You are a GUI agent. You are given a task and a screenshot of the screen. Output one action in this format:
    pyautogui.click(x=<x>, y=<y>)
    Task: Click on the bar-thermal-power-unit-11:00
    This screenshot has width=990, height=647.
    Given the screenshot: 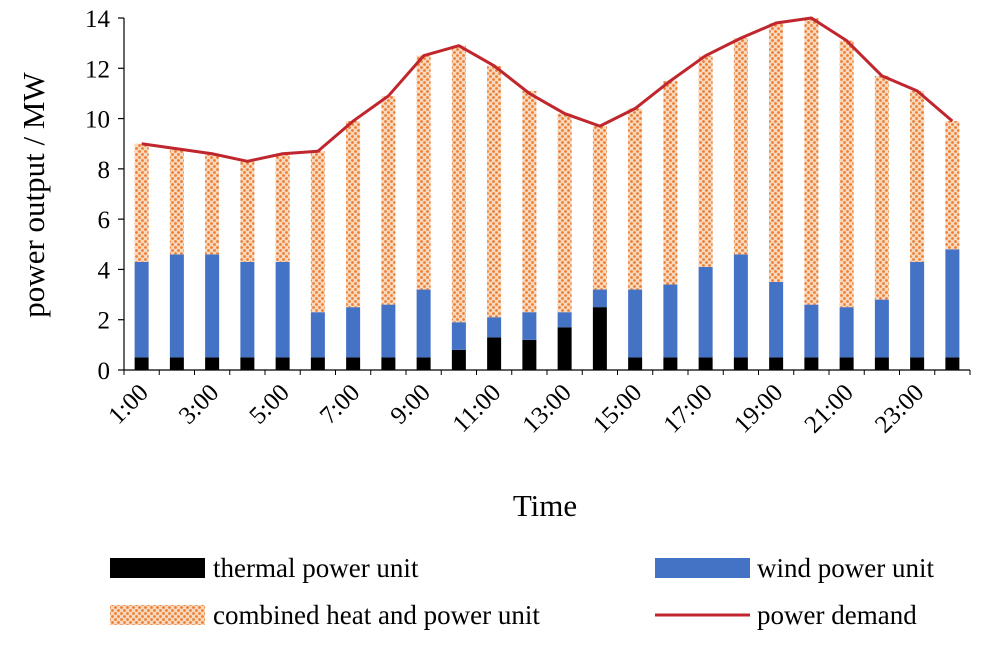 What is the action you would take?
    pyautogui.click(x=494, y=353)
    